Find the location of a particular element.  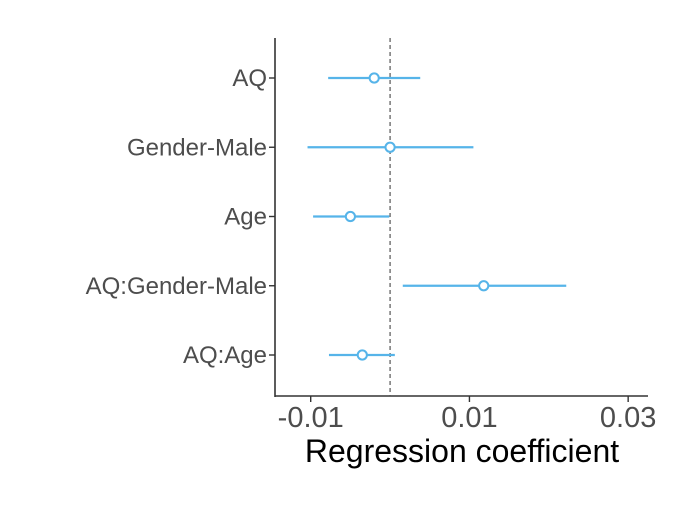

category-label: AQ:Age is located at coordinates (225, 355).